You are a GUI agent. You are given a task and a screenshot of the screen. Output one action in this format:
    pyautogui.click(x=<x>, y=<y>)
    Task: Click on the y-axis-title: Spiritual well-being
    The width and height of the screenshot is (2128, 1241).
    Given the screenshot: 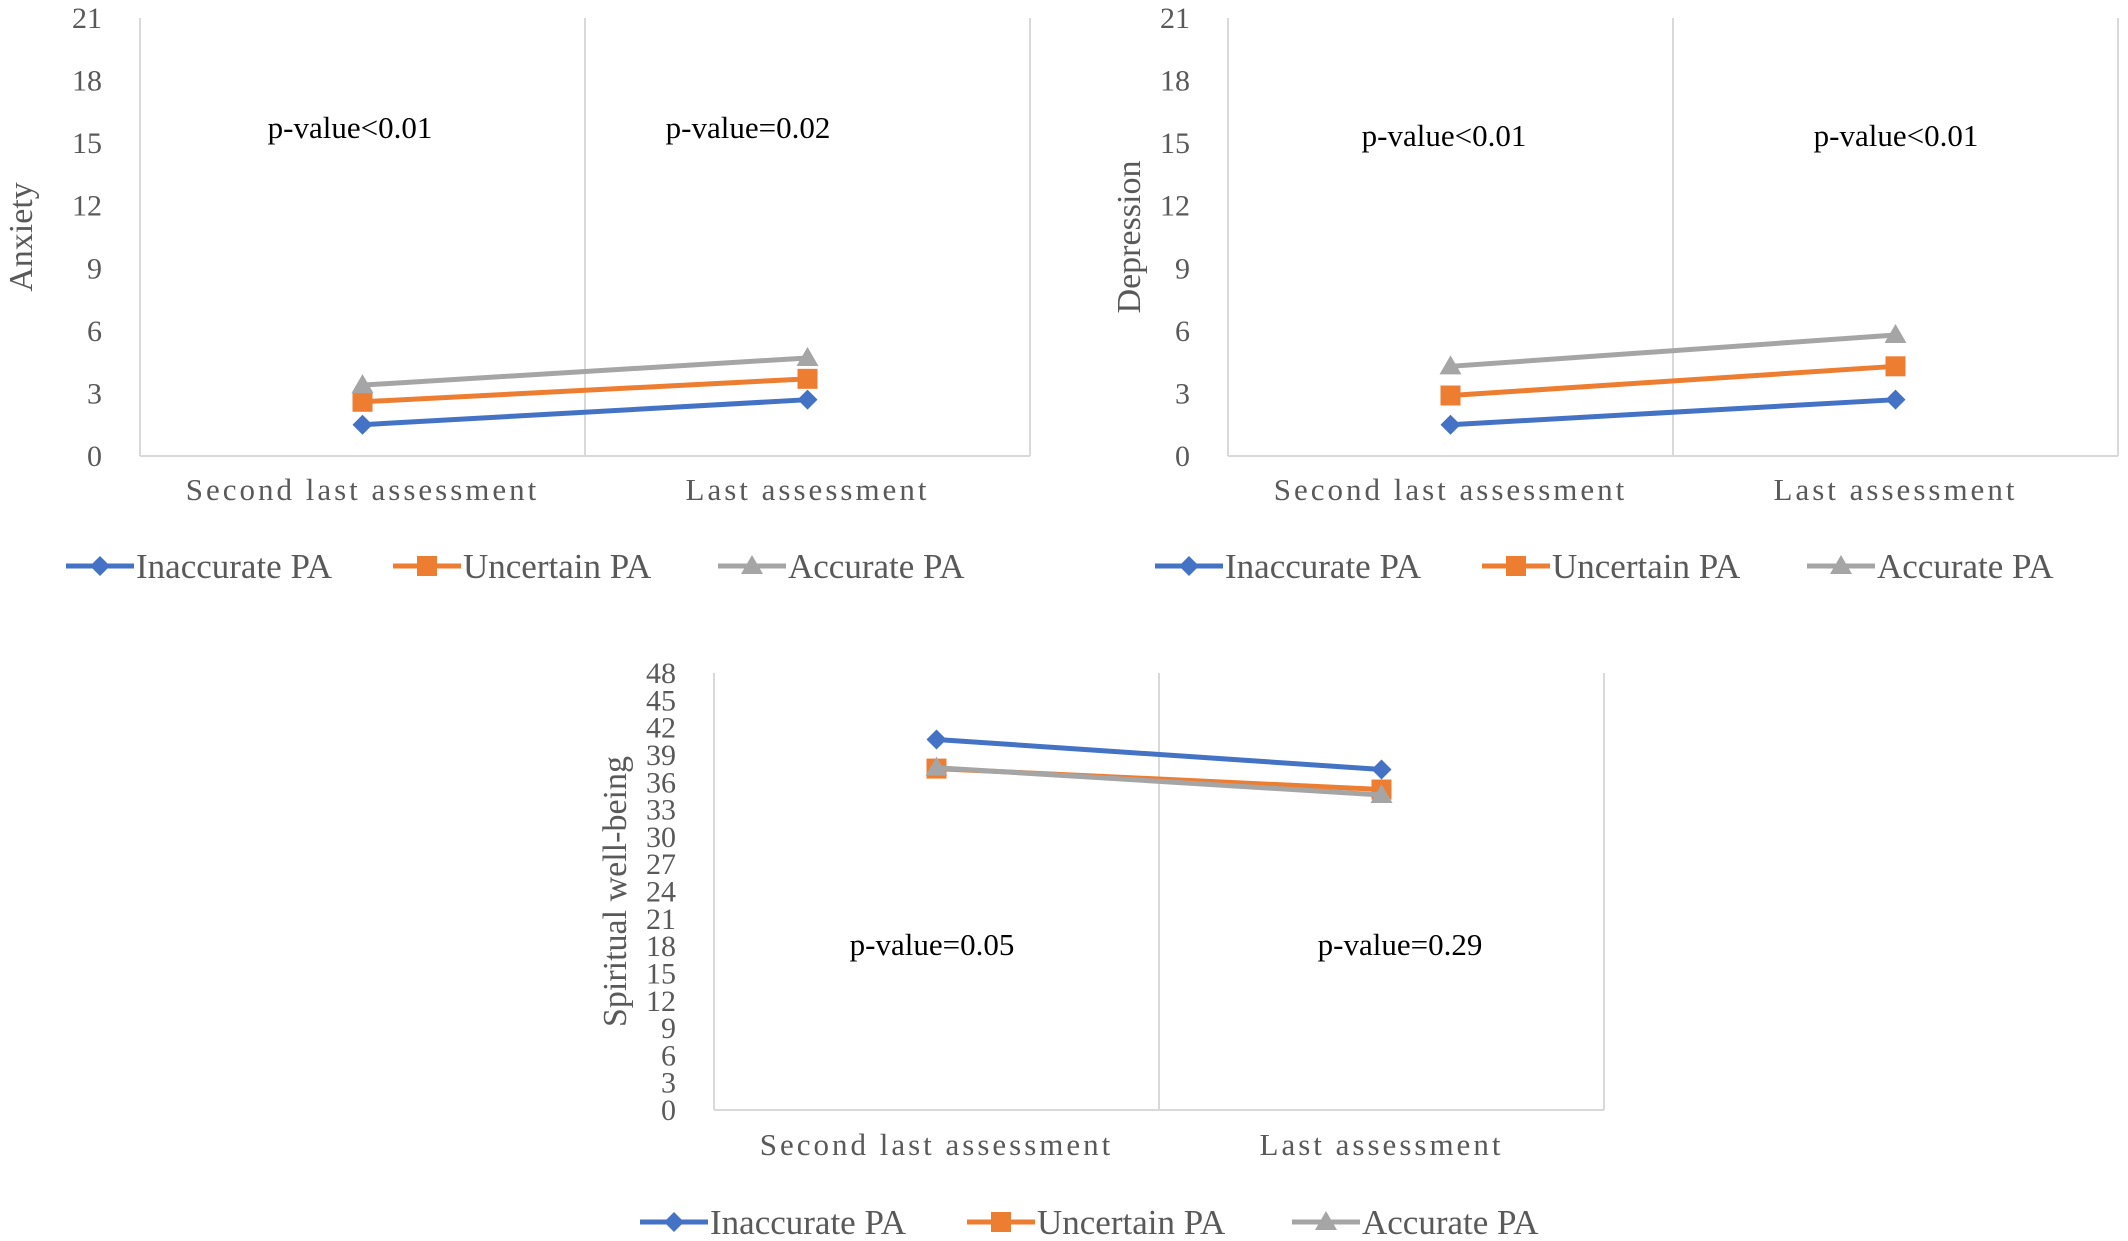 What is the action you would take?
    pyautogui.click(x=615, y=891)
    